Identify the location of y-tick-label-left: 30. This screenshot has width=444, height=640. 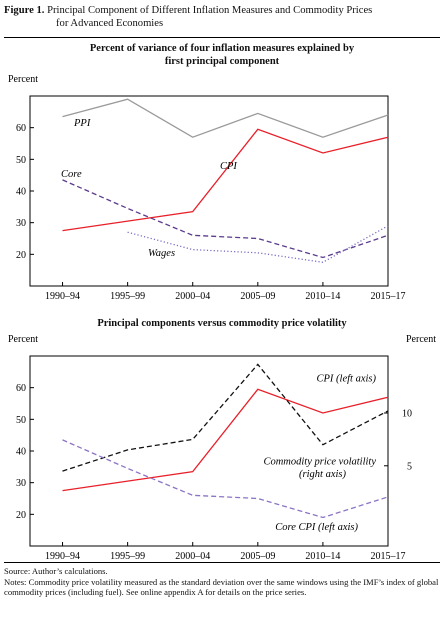
(21, 483).